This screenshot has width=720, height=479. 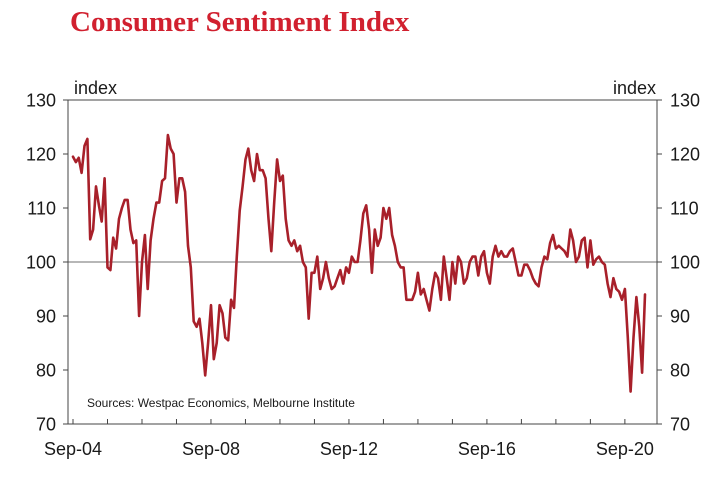 I want to click on x-tick-label: Sep-16, so click(x=487, y=449).